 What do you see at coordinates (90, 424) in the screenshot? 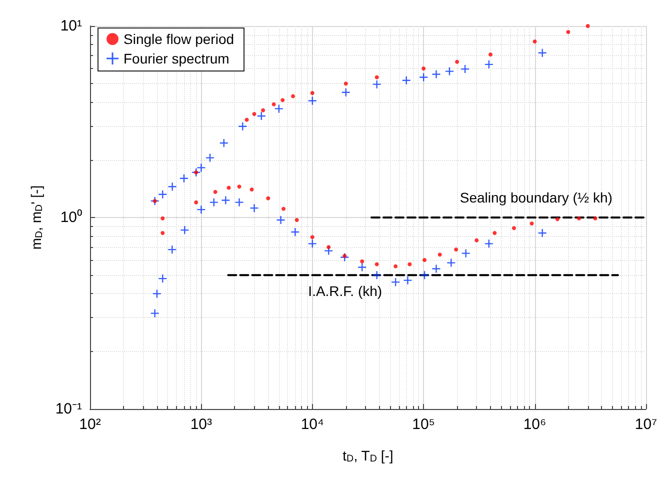
I see `x-tick-label: 10²` at bounding box center [90, 424].